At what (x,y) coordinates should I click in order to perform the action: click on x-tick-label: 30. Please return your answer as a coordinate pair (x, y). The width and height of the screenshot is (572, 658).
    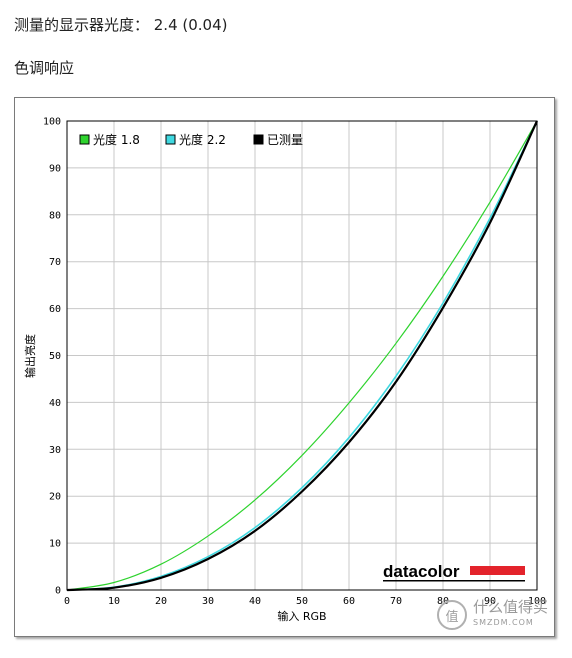
    Looking at the image, I should click on (208, 601).